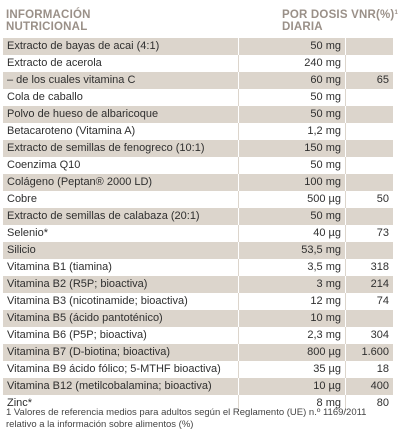  I want to click on table-row: Vitamina B1 (tiamina) 3,5 mg 318, so click(198, 267).